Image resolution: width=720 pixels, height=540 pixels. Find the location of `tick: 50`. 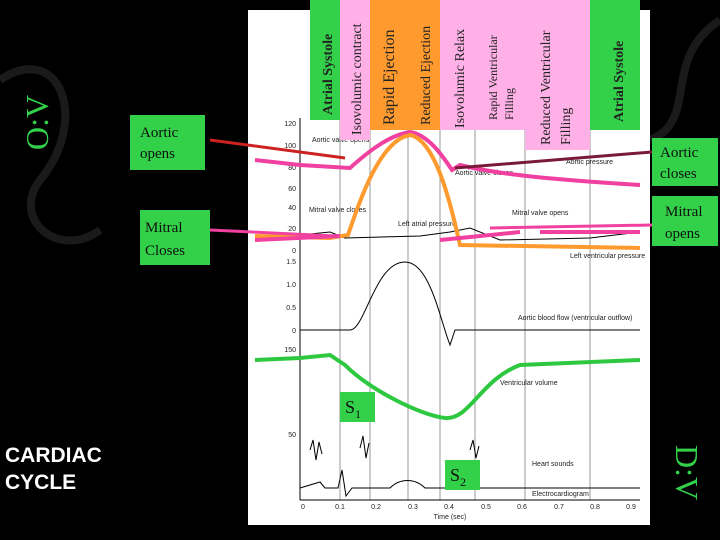

tick: 50 is located at coordinates (292, 435).